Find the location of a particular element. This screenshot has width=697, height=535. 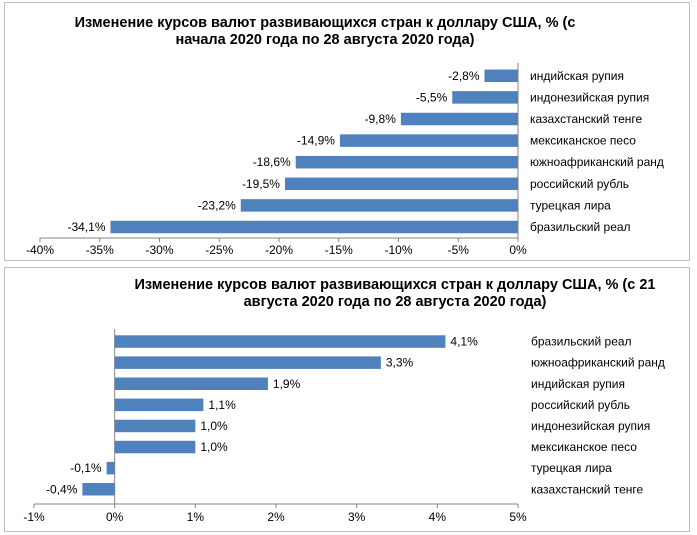

x-tick-label: -25% is located at coordinates (219, 250).